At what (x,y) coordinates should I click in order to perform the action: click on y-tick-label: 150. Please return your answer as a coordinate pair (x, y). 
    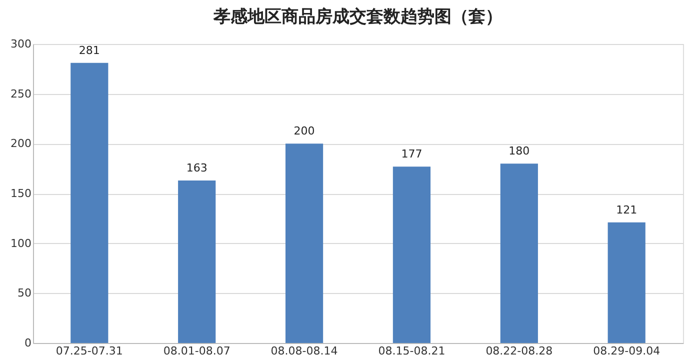
    Looking at the image, I should click on (21, 193).